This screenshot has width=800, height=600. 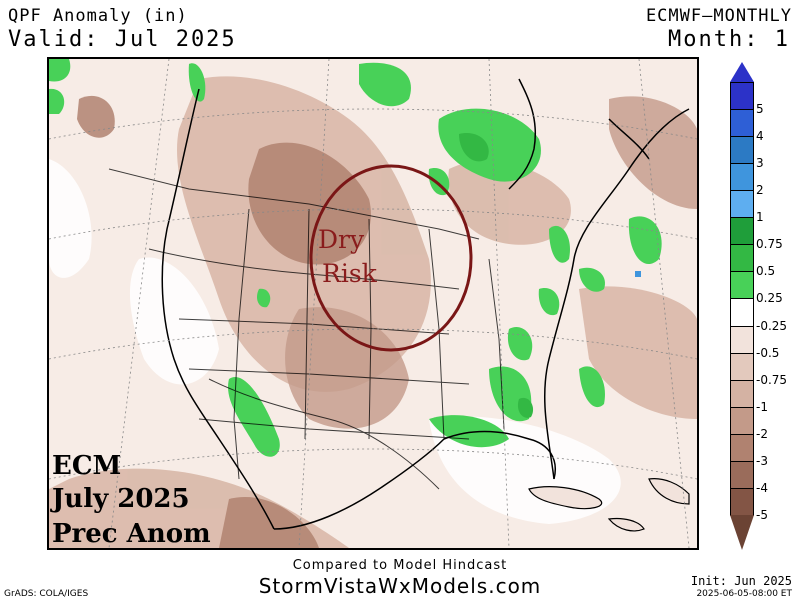 What do you see at coordinates (762, 406) in the screenshot?
I see `legend-label: -1` at bounding box center [762, 406].